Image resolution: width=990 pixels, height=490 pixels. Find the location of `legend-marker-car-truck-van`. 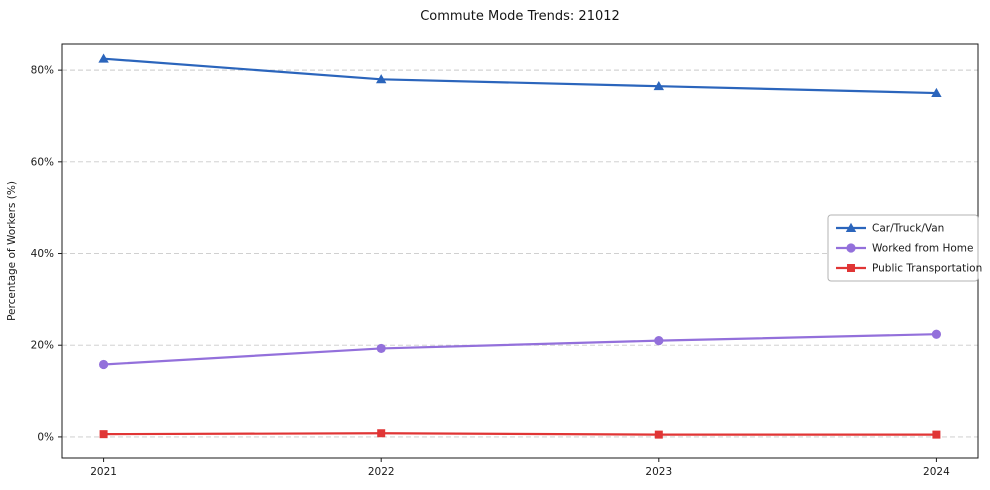

legend-marker-car-truck-van is located at coordinates (851, 227).